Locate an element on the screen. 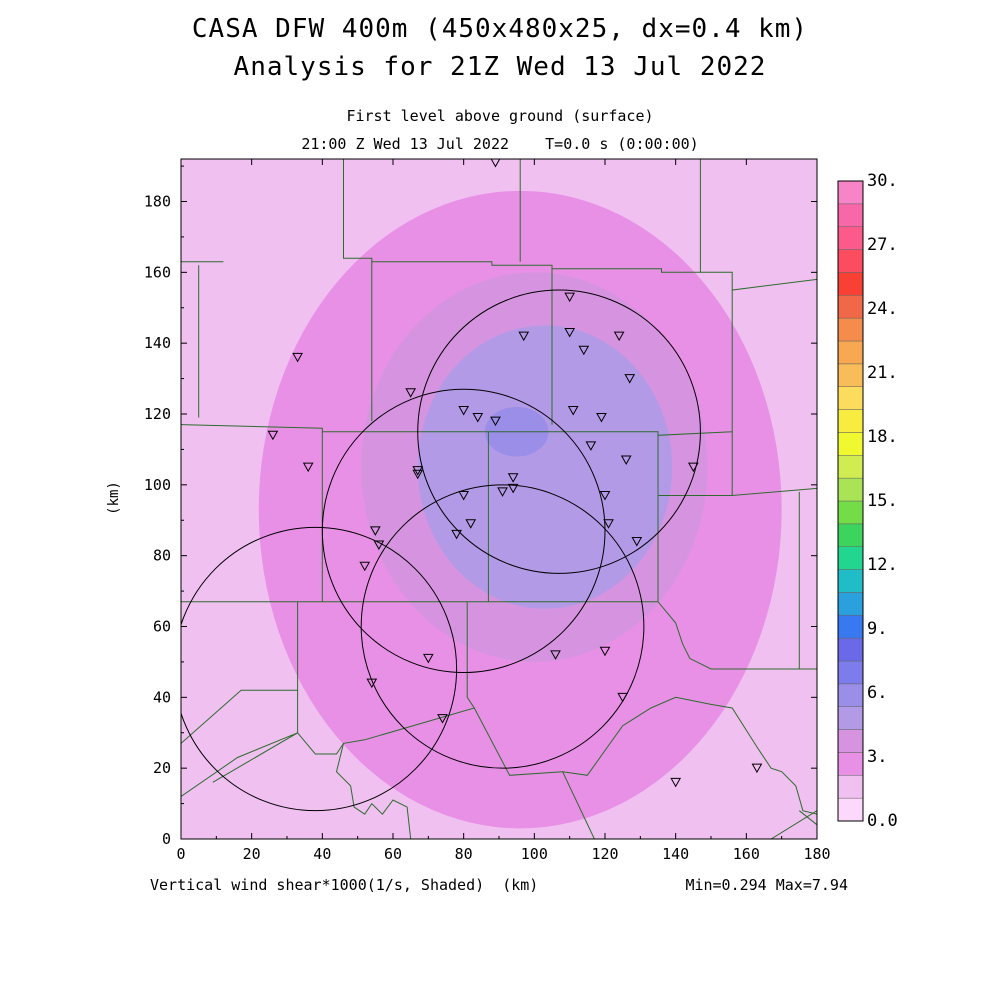  x-tick-label: 140 is located at coordinates (675, 854).